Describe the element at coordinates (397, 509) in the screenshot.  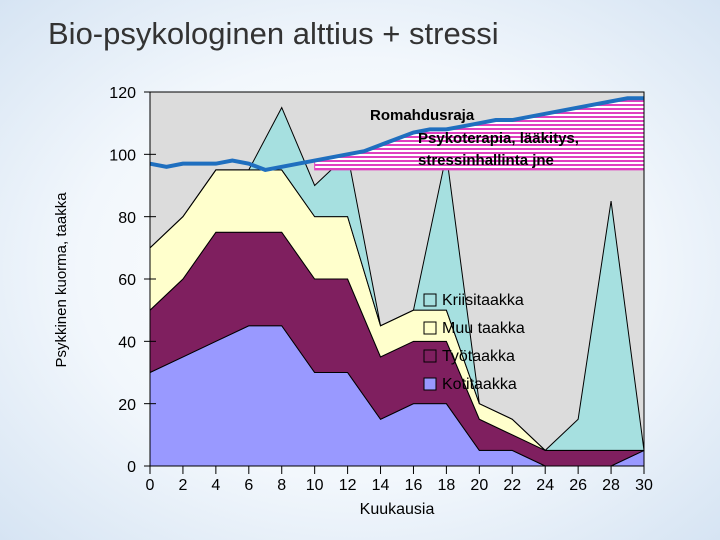
I see `x-axis-label: Kuukausia` at that location.